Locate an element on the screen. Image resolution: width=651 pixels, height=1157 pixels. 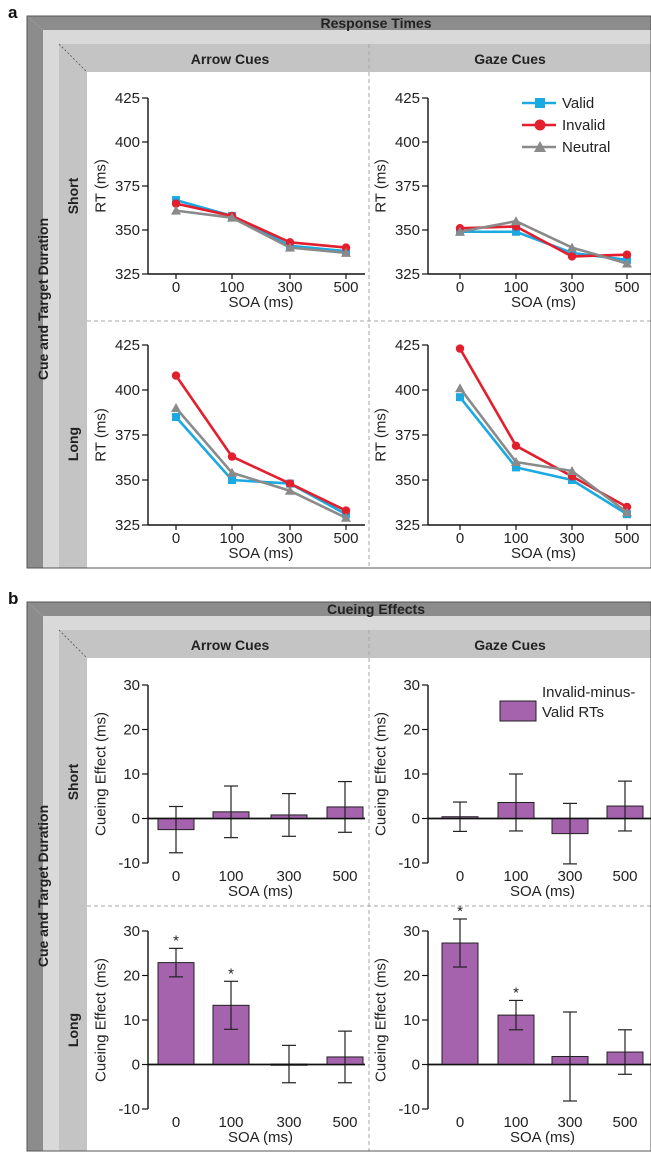
legend-marker-invalid is located at coordinates (540, 125).